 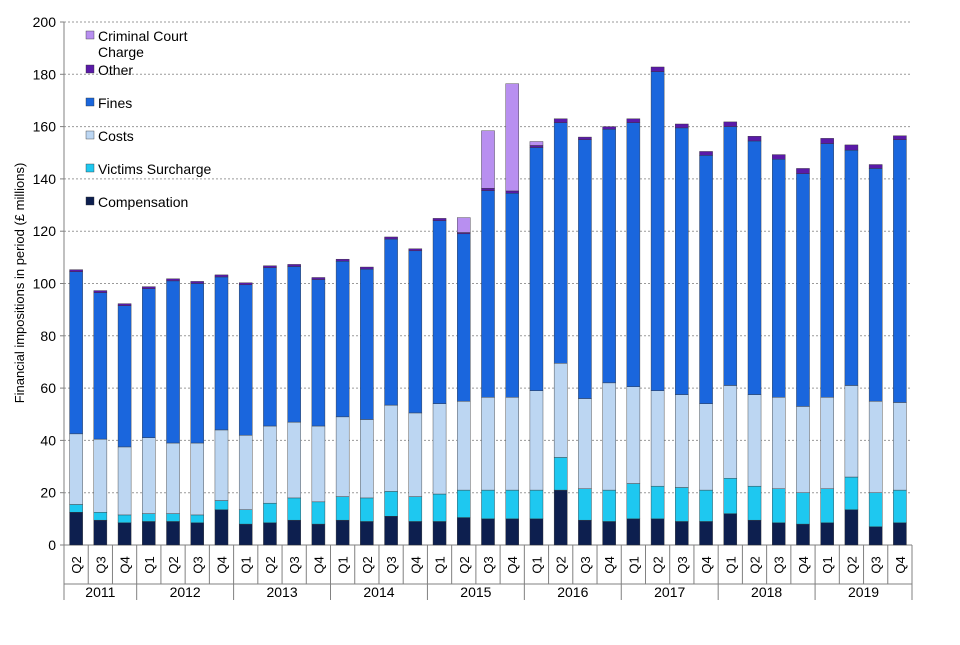 What do you see at coordinates (572, 592) in the screenshot?
I see `year-label: 2016` at bounding box center [572, 592].